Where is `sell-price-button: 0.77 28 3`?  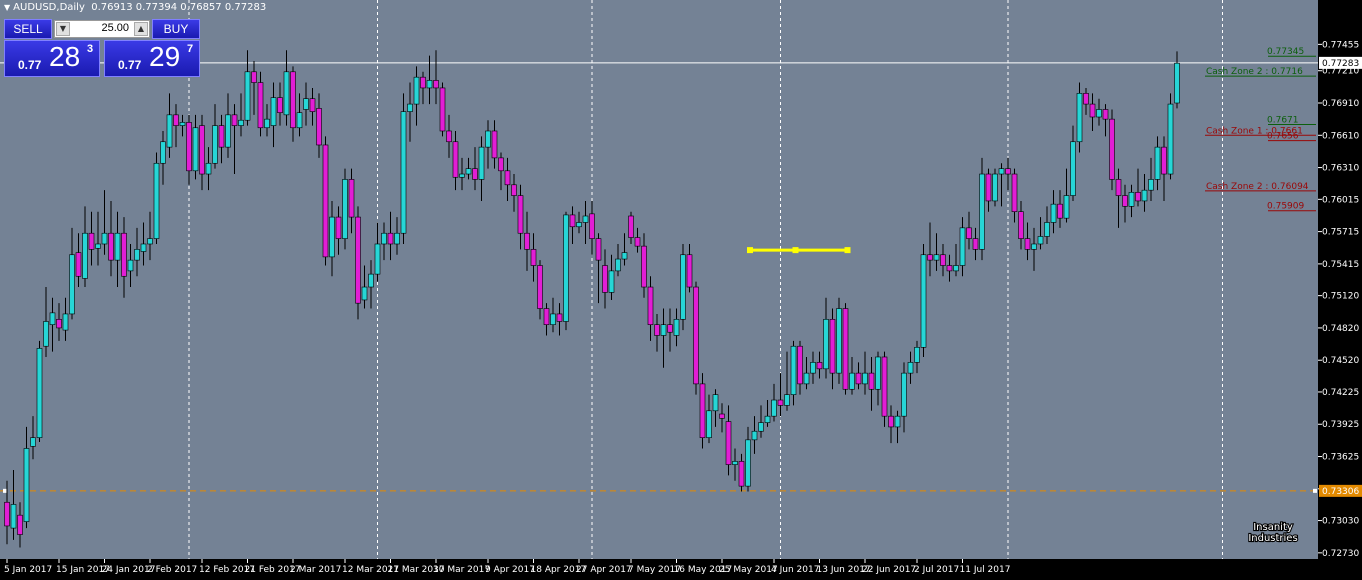 sell-price-button: 0.77 28 3 is located at coordinates (52, 58).